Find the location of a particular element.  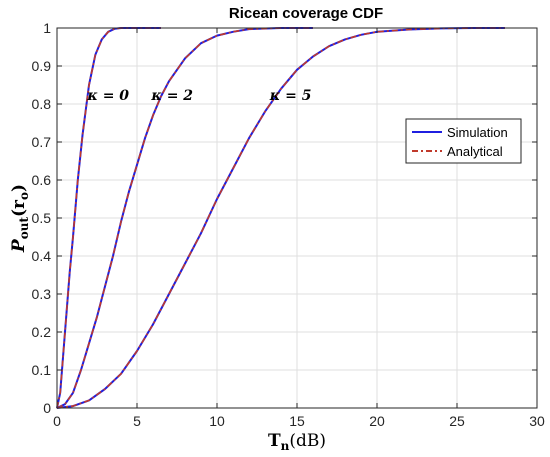

curve-annotation: κ = 5 is located at coordinates (290, 96).